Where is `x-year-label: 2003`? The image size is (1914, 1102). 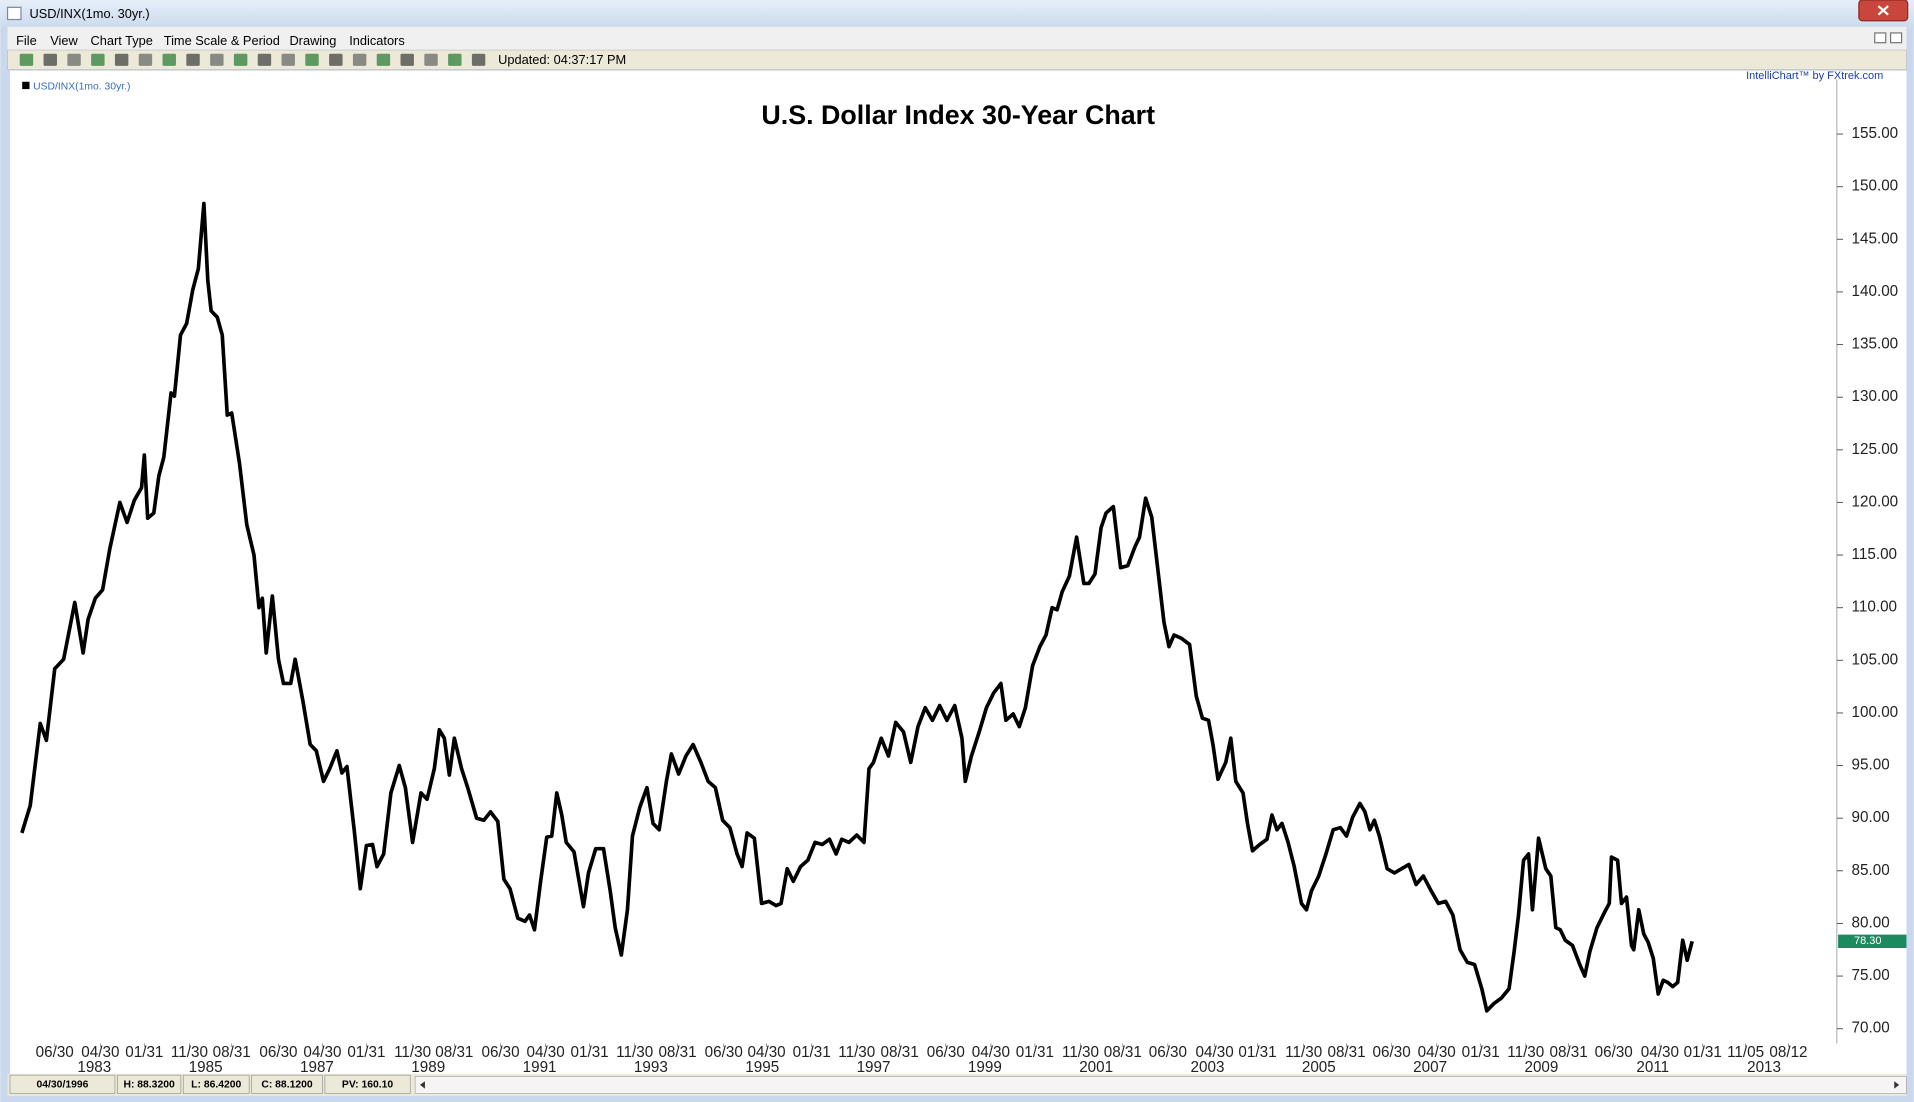
x-year-label: 2003 is located at coordinates (1208, 1067).